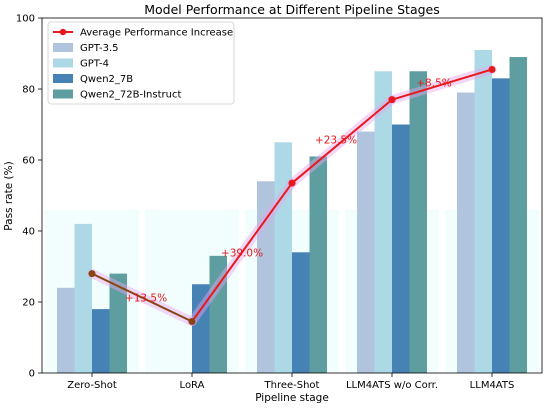 Image resolution: width=550 pixels, height=410 pixels. I want to click on legend-label: Qwen2_72B-Instruct, so click(130, 95).